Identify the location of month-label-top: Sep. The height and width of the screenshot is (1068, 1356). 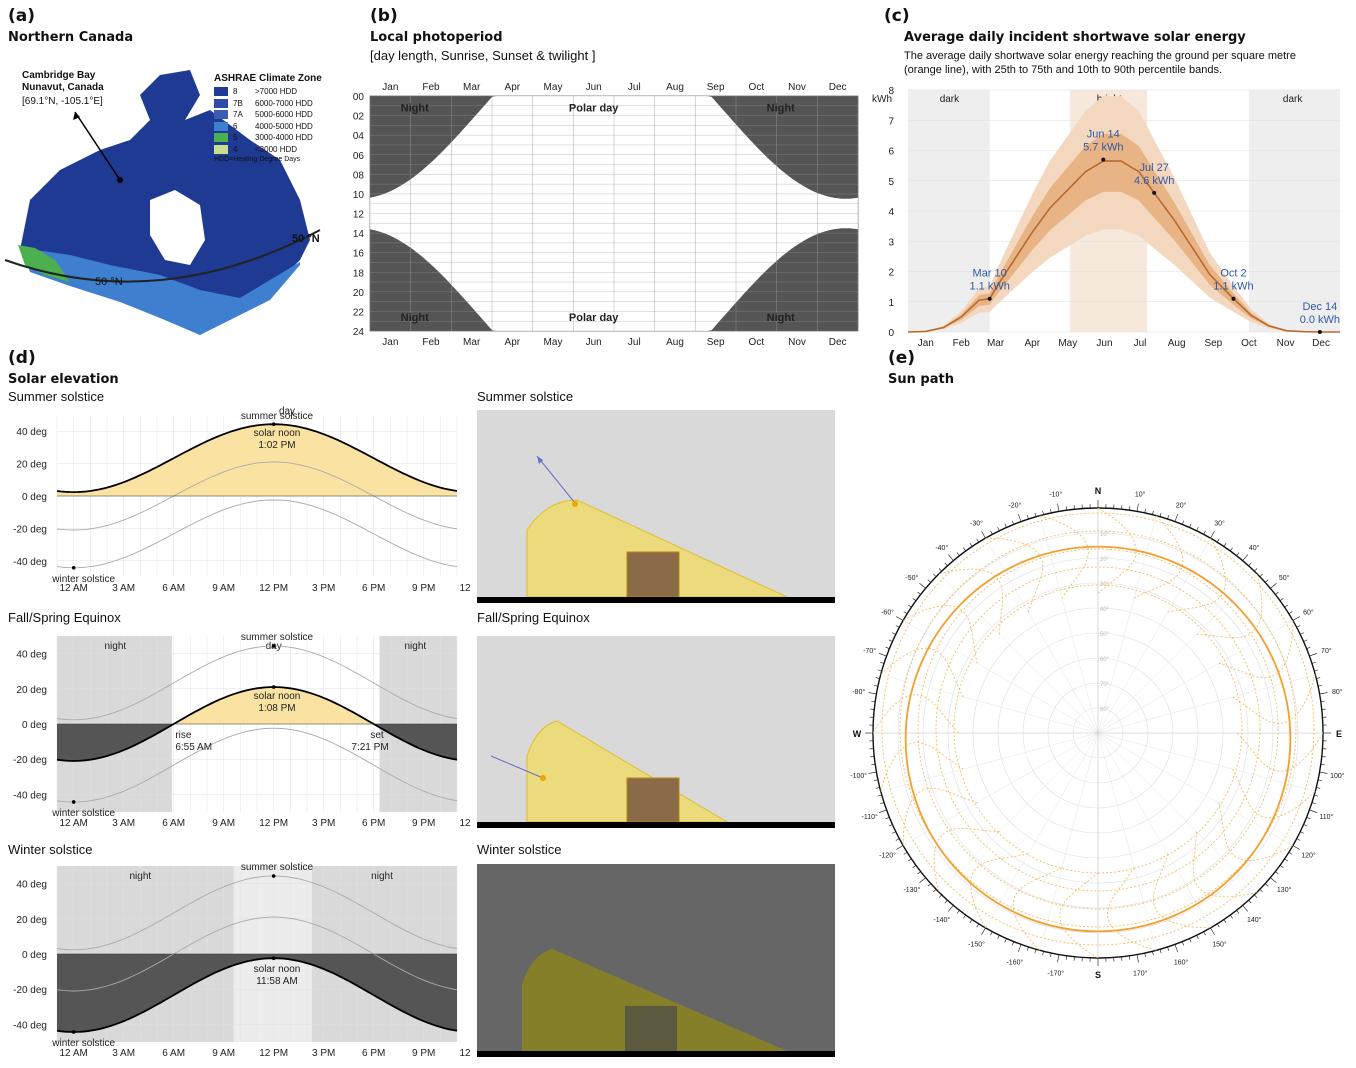
(716, 87).